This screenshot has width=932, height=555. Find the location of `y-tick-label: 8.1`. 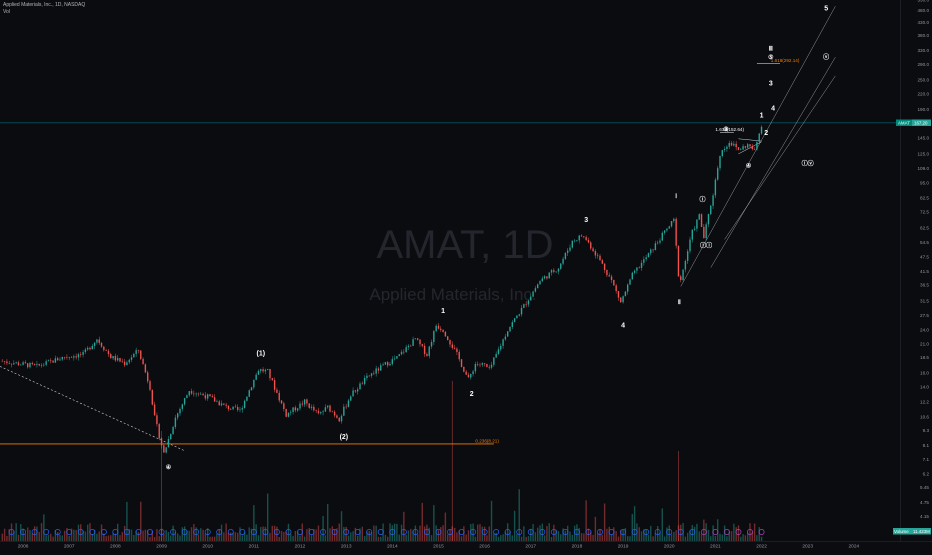

y-tick-label: 8.1 is located at coordinates (926, 445).